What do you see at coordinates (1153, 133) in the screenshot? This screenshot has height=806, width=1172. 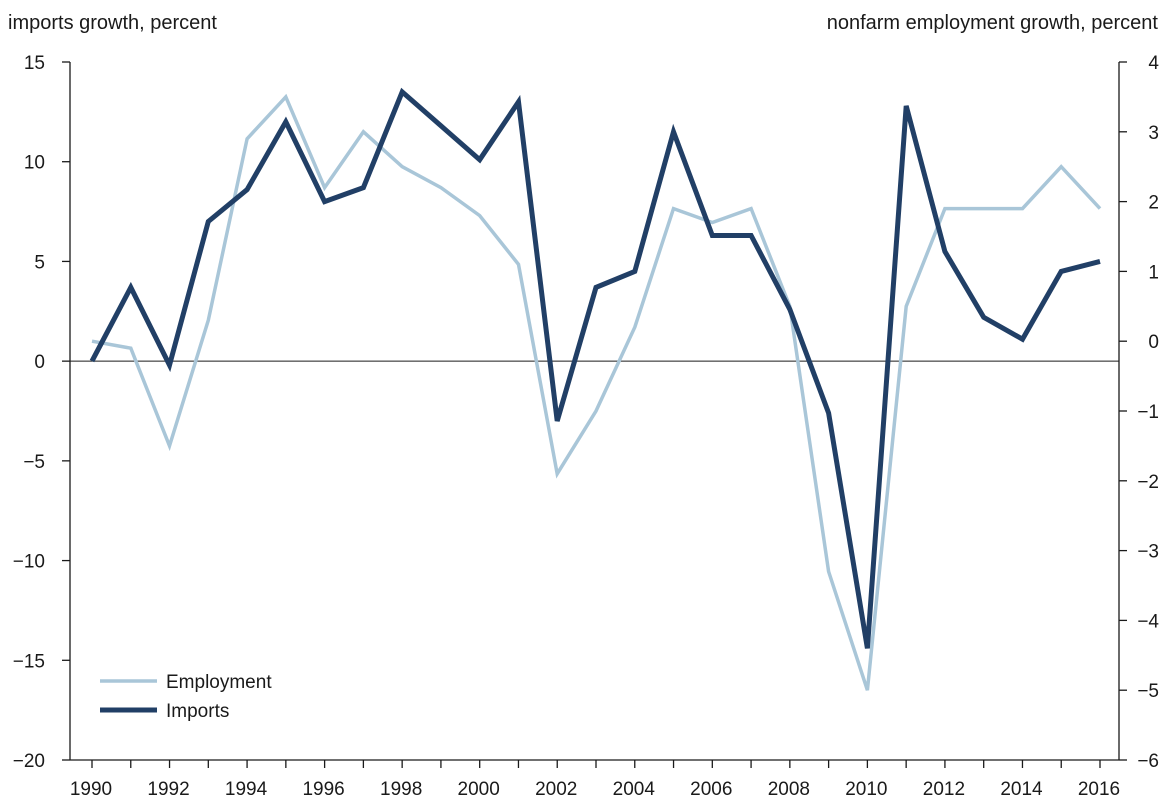 I see `right-y-tick-label: 3` at bounding box center [1153, 133].